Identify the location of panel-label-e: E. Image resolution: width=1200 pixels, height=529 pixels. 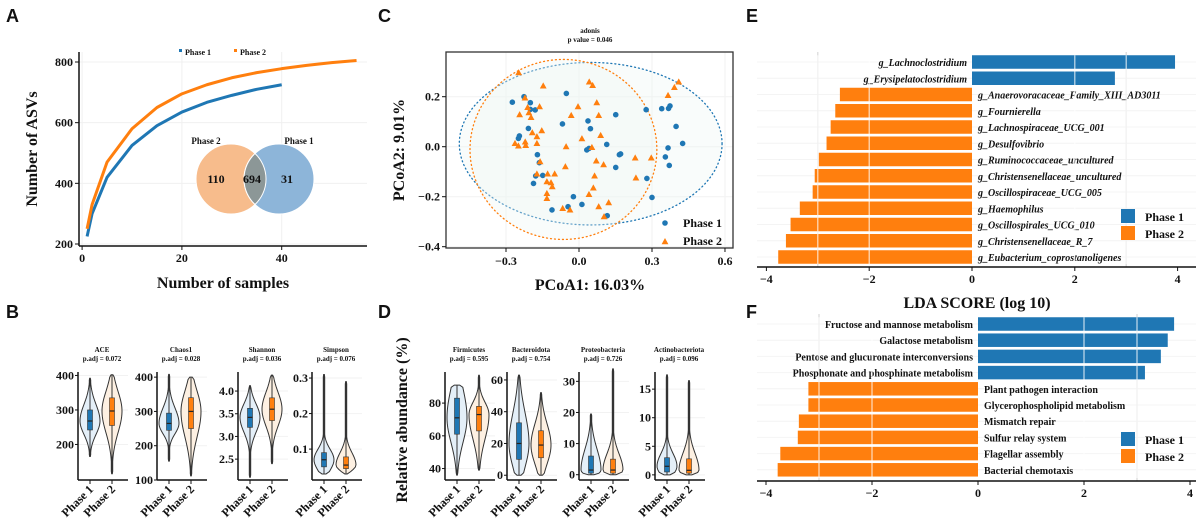
(752, 16).